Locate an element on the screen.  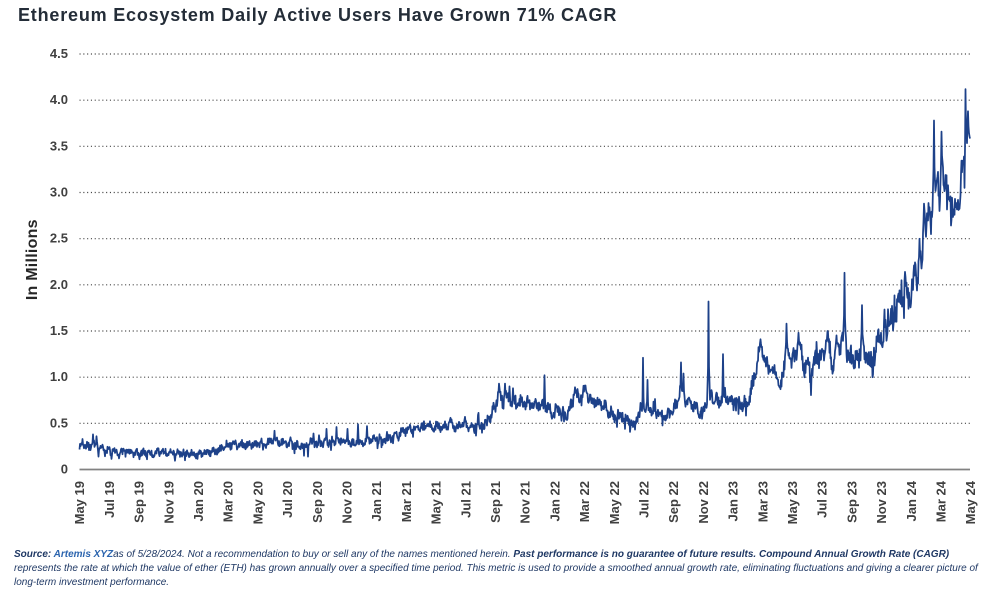
svg-text: Jan 20 is located at coordinates (198, 501).